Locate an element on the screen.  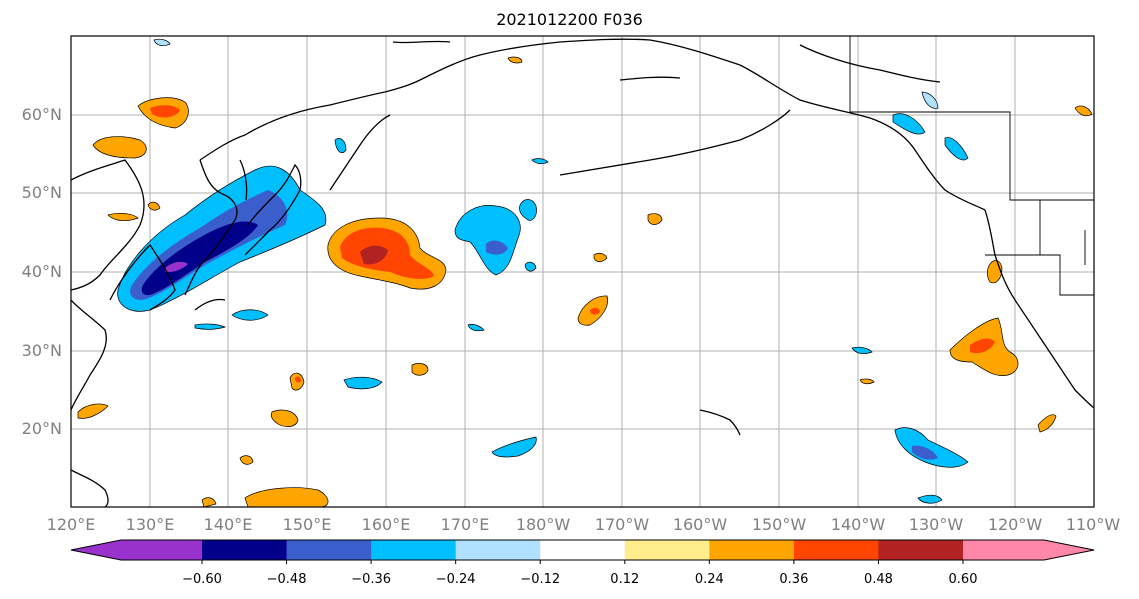
colorbar-tick-label: 0.60 is located at coordinates (963, 579).